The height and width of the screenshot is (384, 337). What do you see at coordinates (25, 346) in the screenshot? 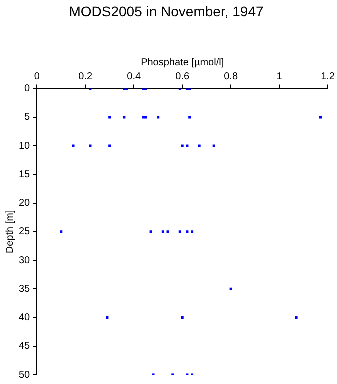
I see `y-tick-label: 45` at bounding box center [25, 346].